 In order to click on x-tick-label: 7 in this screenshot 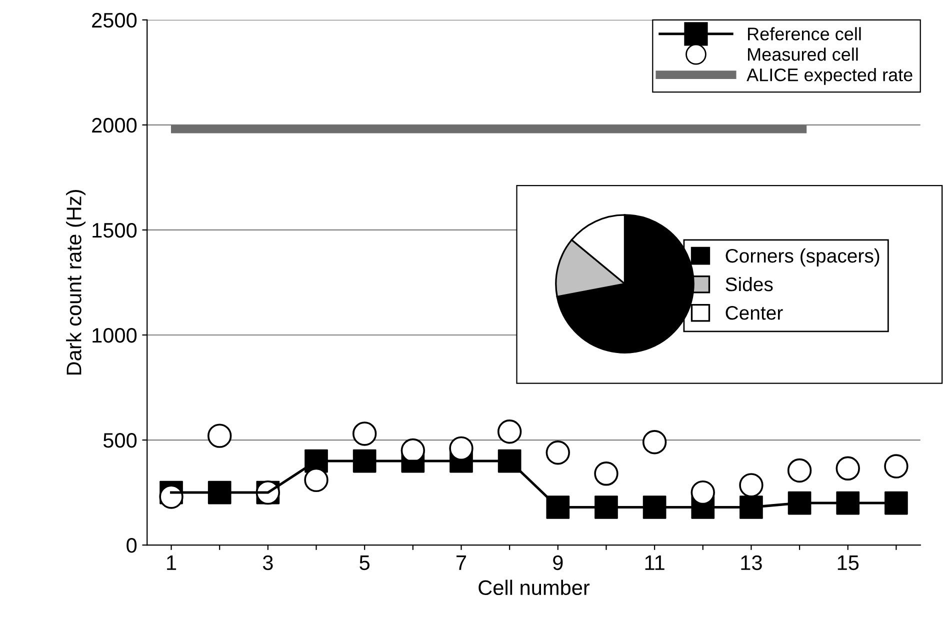, I will do `click(461, 563)`.